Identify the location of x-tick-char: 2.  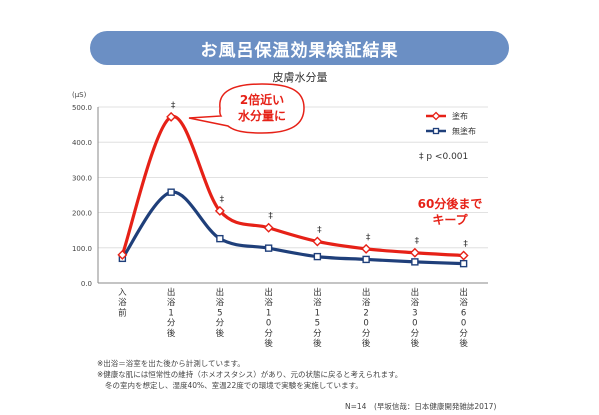
(365, 313).